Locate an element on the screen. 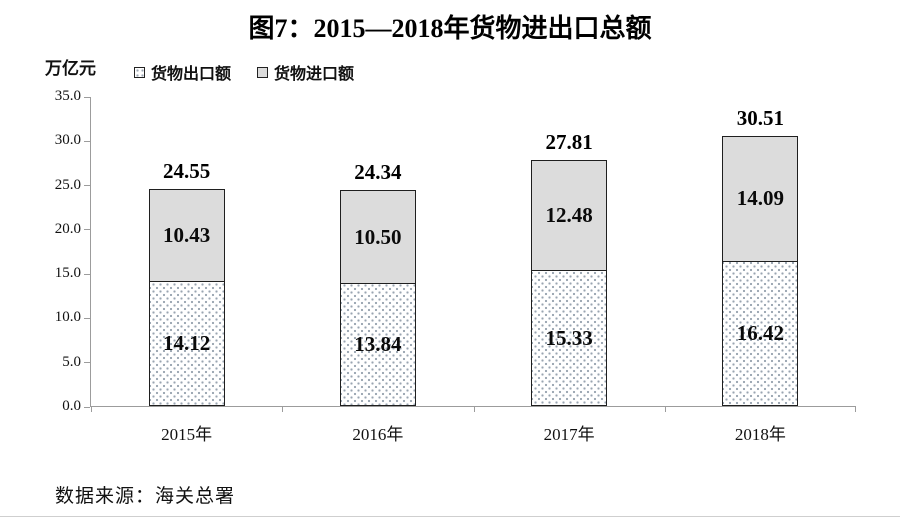 The image size is (900, 518). y-axis-tick-label: 0.0 is located at coordinates (71, 406).